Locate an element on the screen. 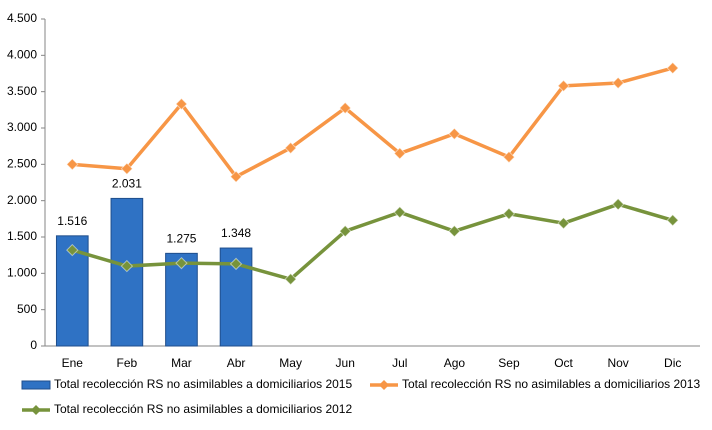 The height and width of the screenshot is (430, 712). x-tick-label: Dic is located at coordinates (672, 363).